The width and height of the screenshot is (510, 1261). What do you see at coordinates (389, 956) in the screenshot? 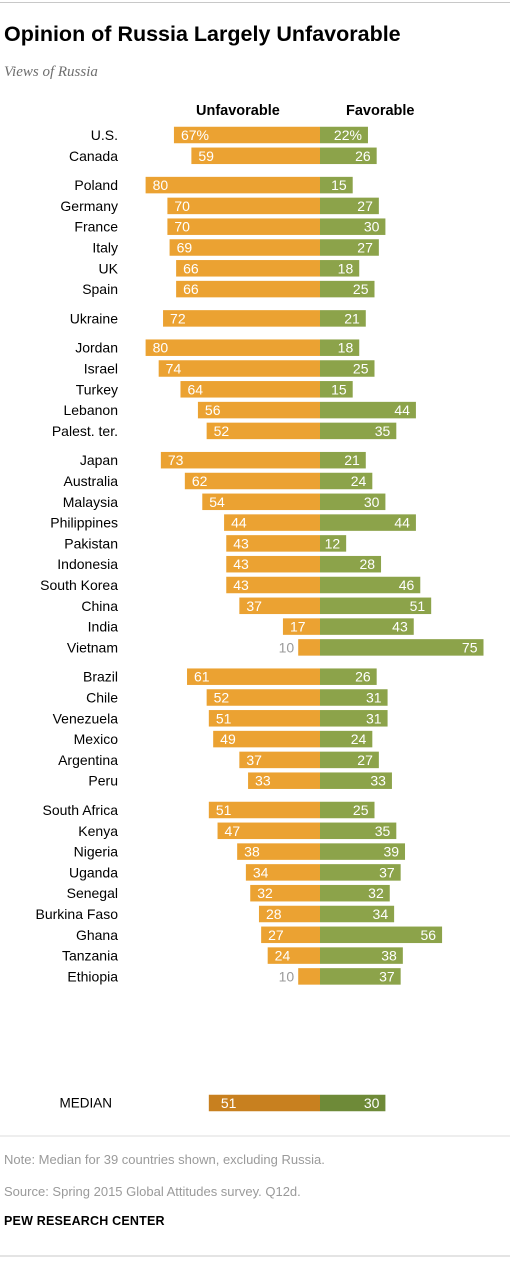
I see `favorable-value-tanzania: 38` at bounding box center [389, 956].